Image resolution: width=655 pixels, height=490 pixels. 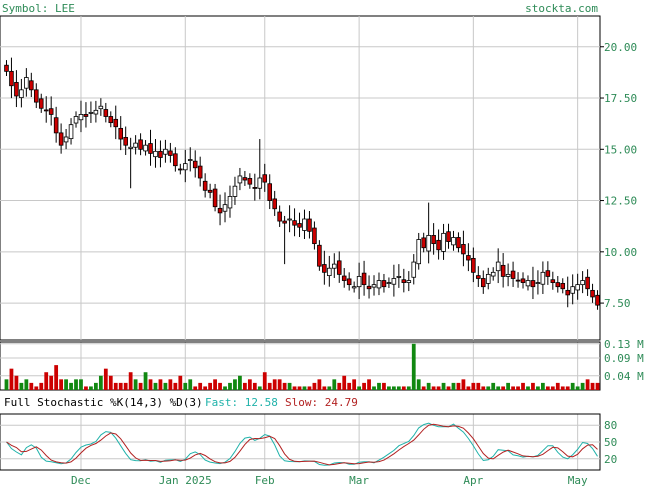 I want to click on symbol-label: Symbol: LEE, so click(x=38, y=8).